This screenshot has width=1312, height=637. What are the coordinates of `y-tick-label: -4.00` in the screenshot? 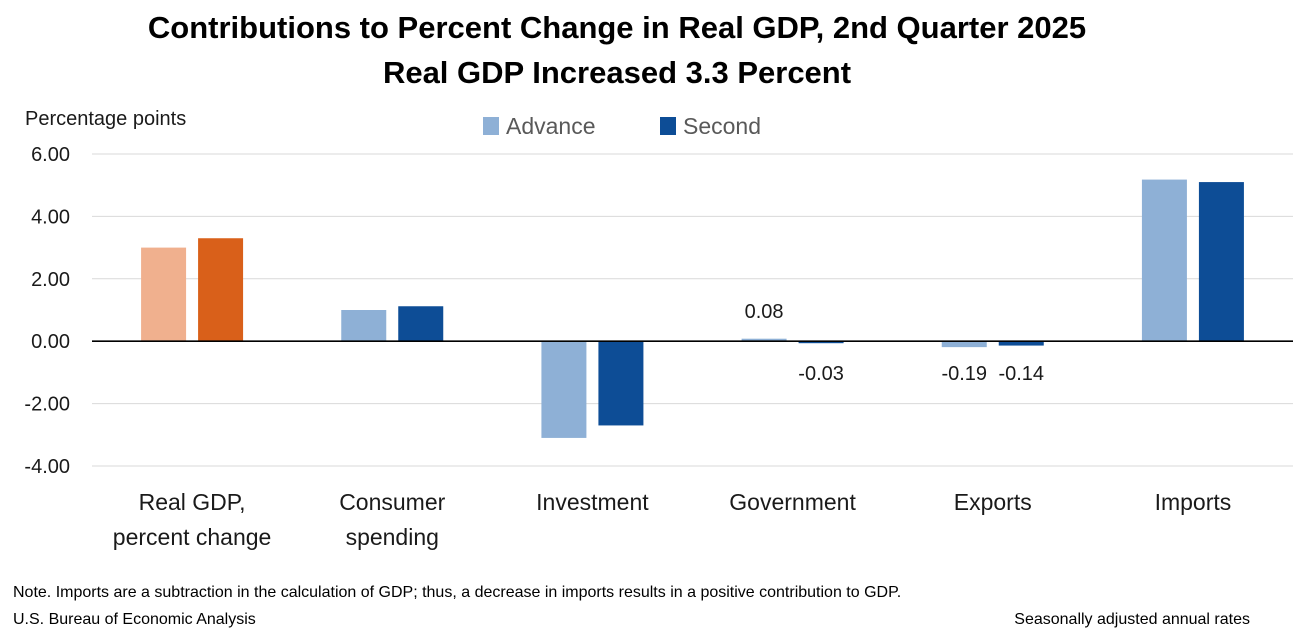 It's located at (47, 467).